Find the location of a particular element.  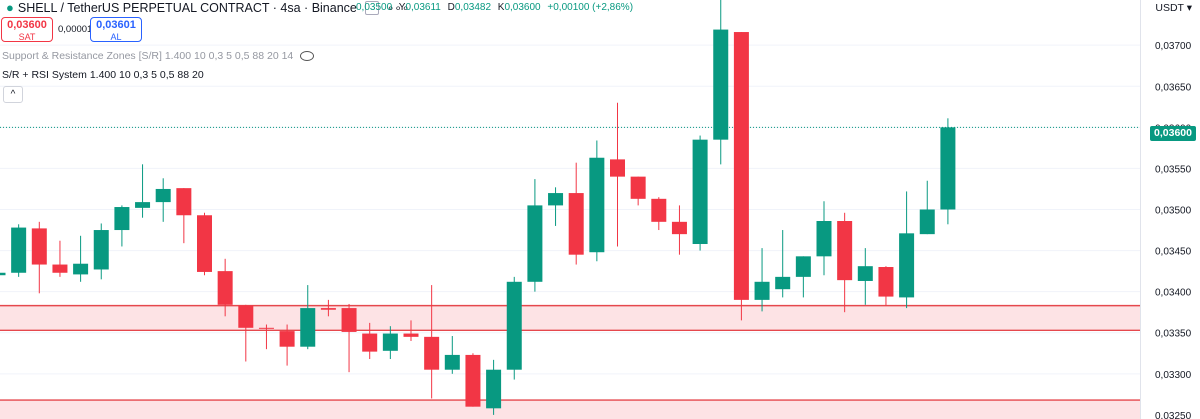

spread-value: 0,00001 is located at coordinates (75, 29).